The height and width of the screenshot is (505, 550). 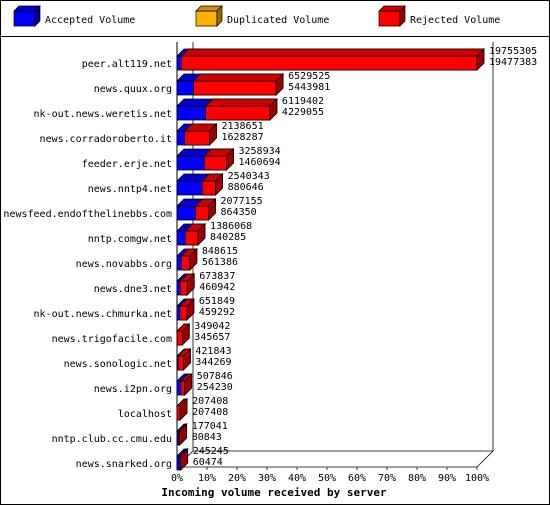 I want to click on value-label-rejected: 4229055, so click(x=303, y=112).